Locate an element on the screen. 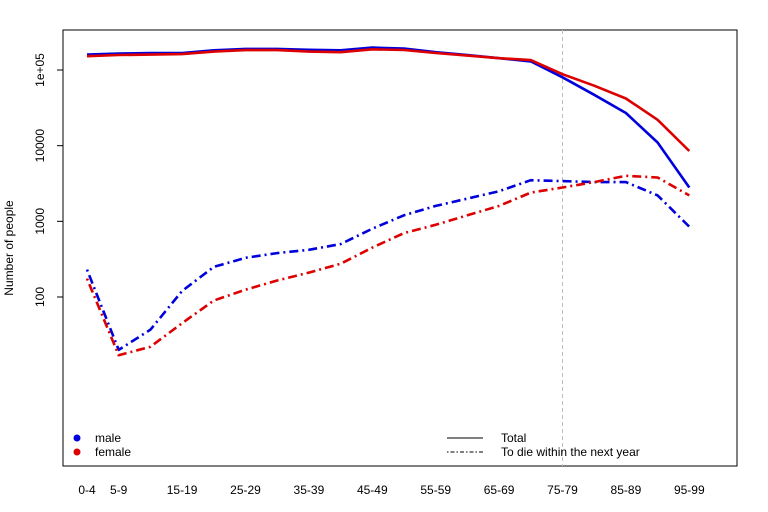 This screenshot has height=512, width=768. legend-marker-male is located at coordinates (77, 438).